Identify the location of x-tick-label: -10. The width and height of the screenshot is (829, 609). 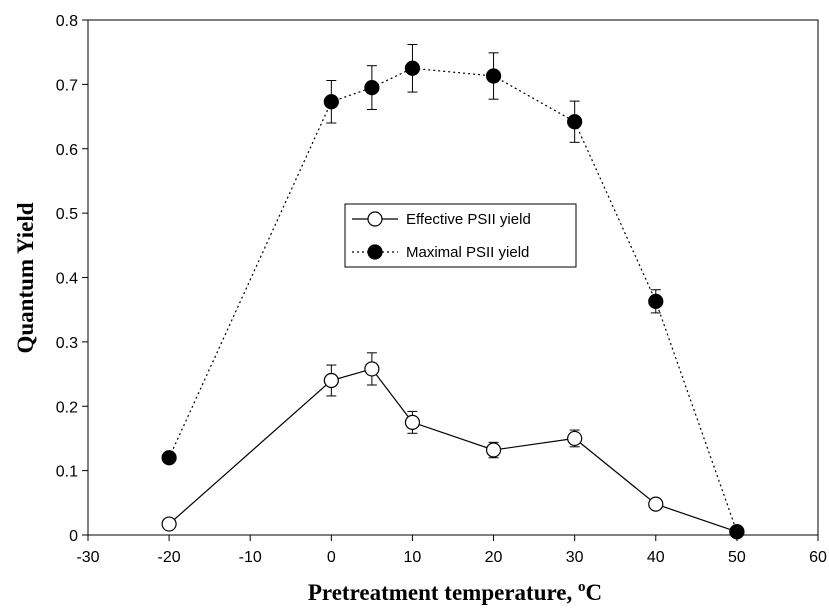
(250, 557).